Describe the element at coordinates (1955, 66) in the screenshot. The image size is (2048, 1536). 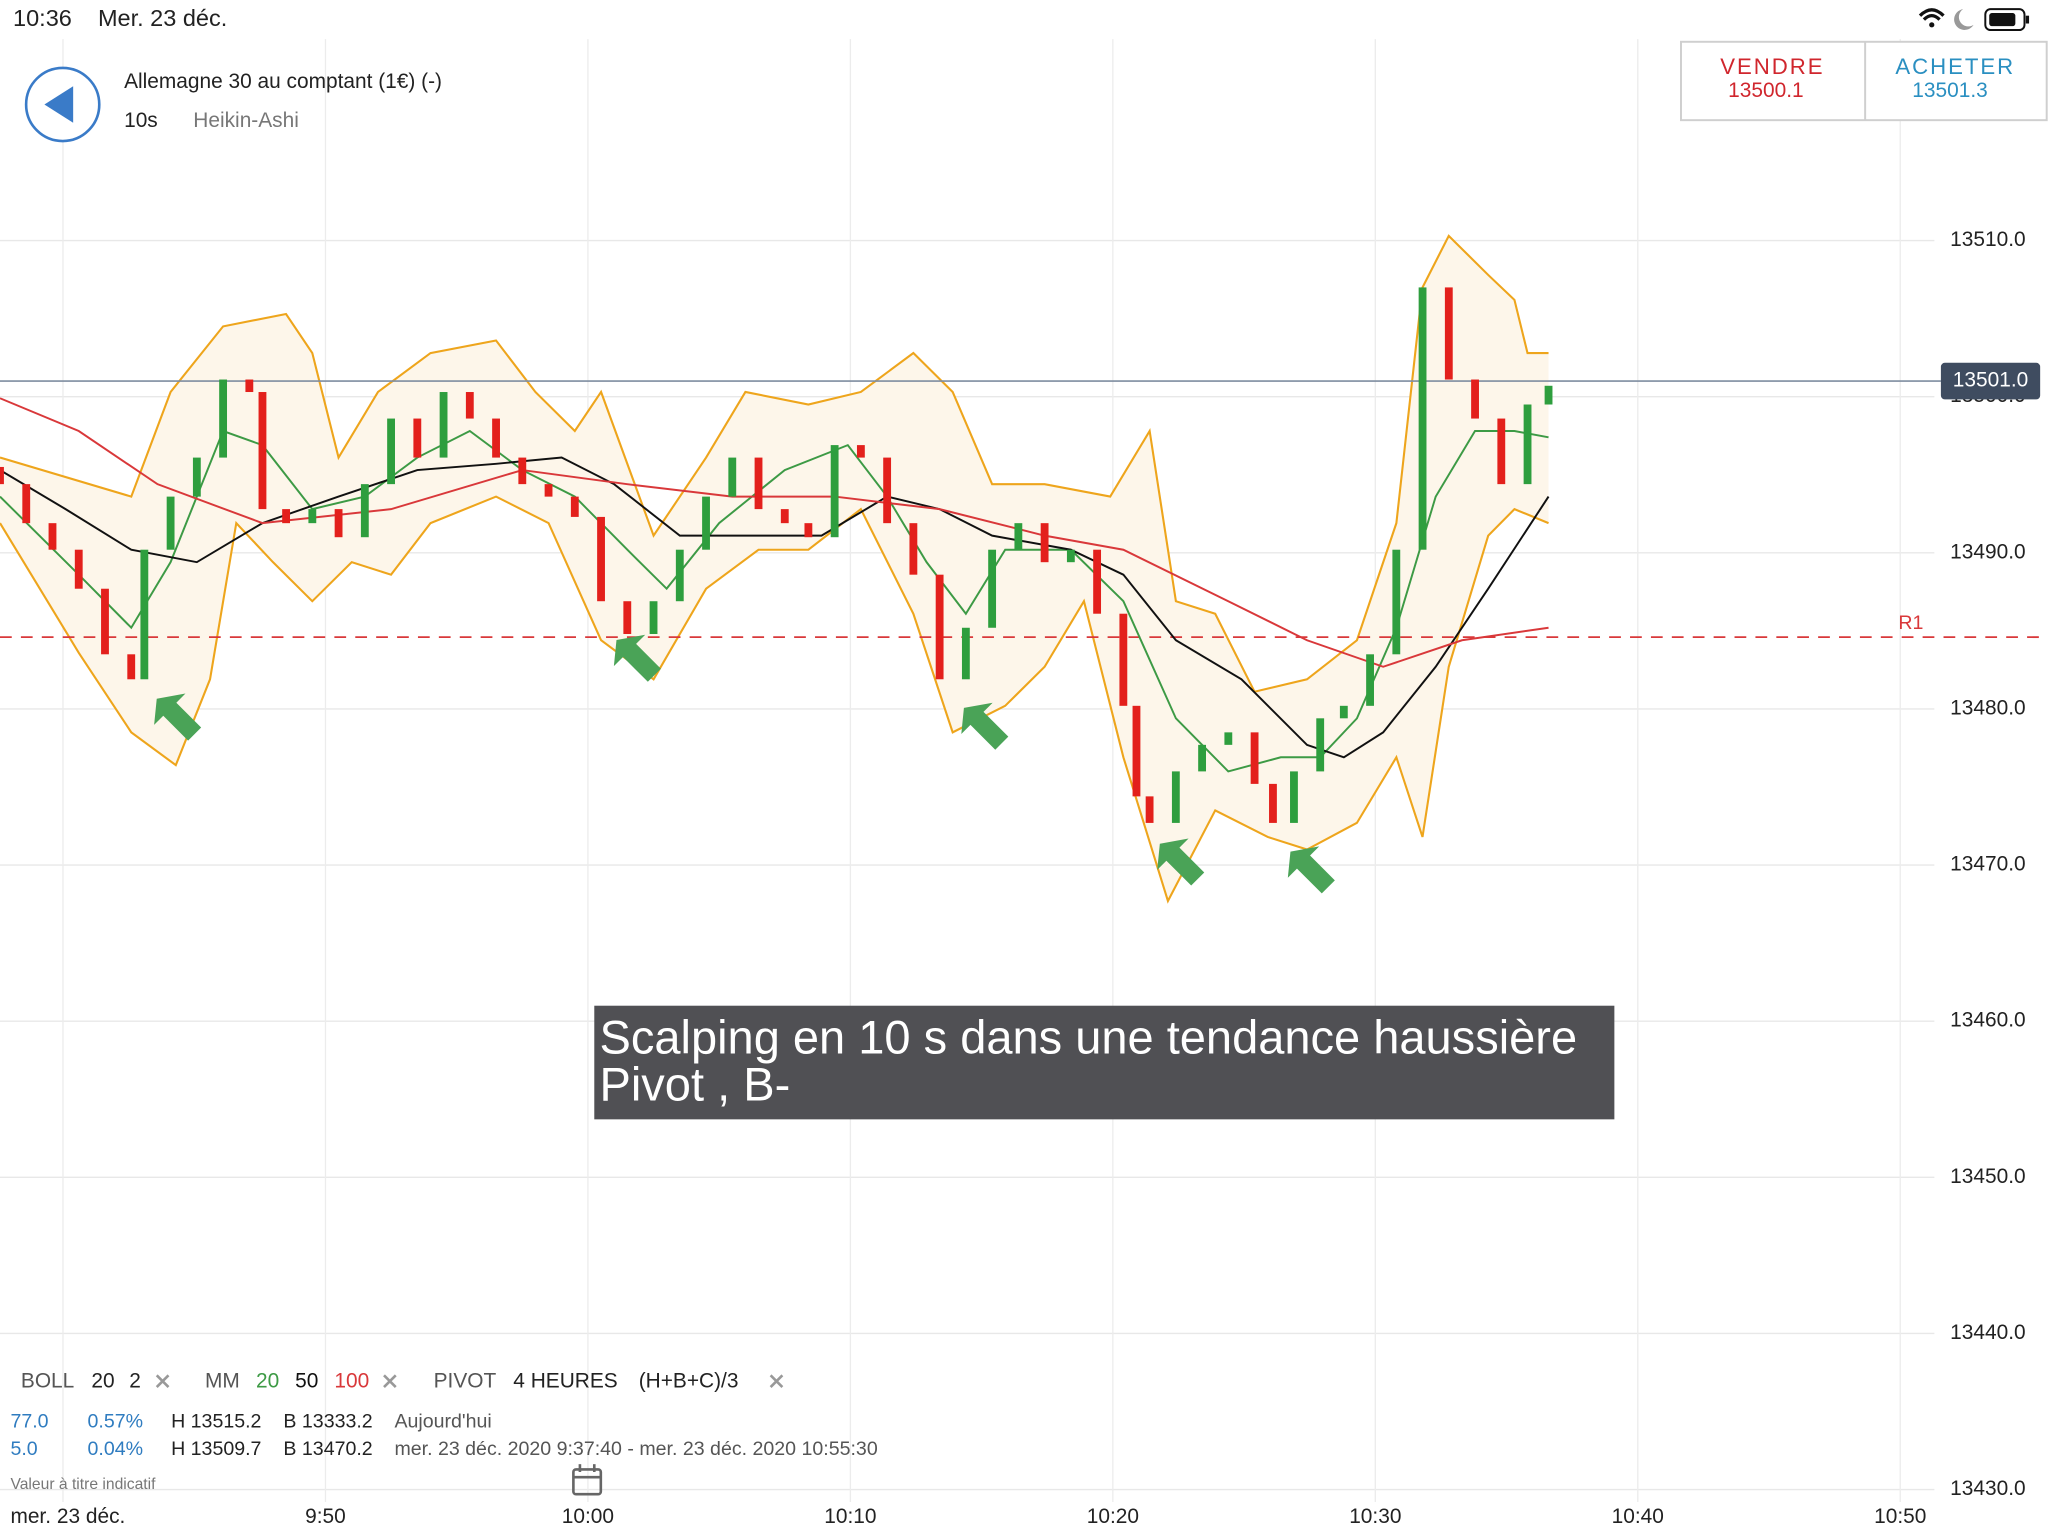
I see `buy-label: ACHETER` at that location.